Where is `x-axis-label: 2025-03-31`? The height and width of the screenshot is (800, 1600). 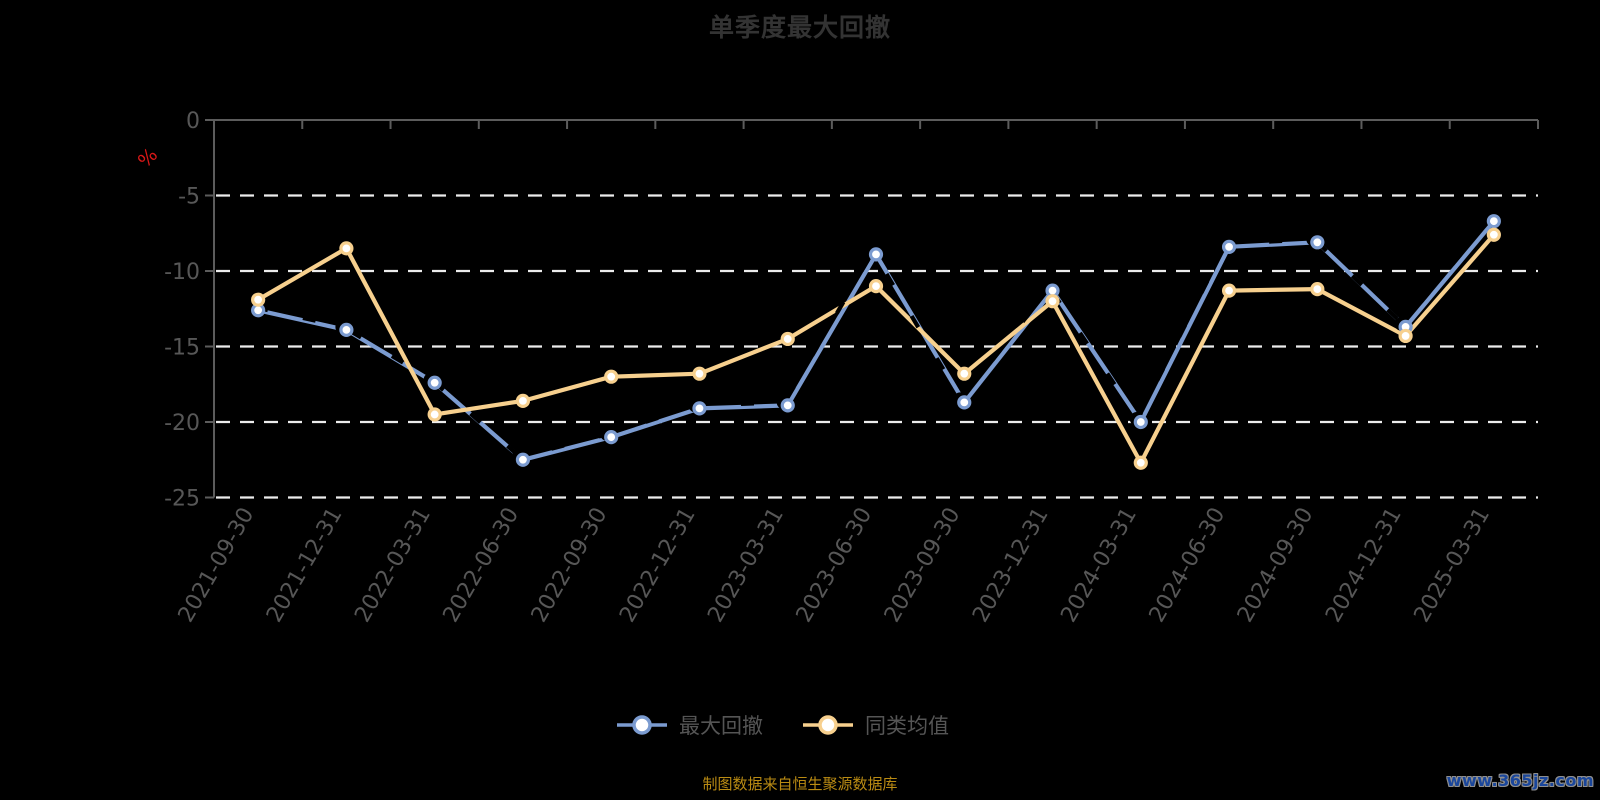 x-axis-label: 2025-03-31 is located at coordinates (1453, 565).